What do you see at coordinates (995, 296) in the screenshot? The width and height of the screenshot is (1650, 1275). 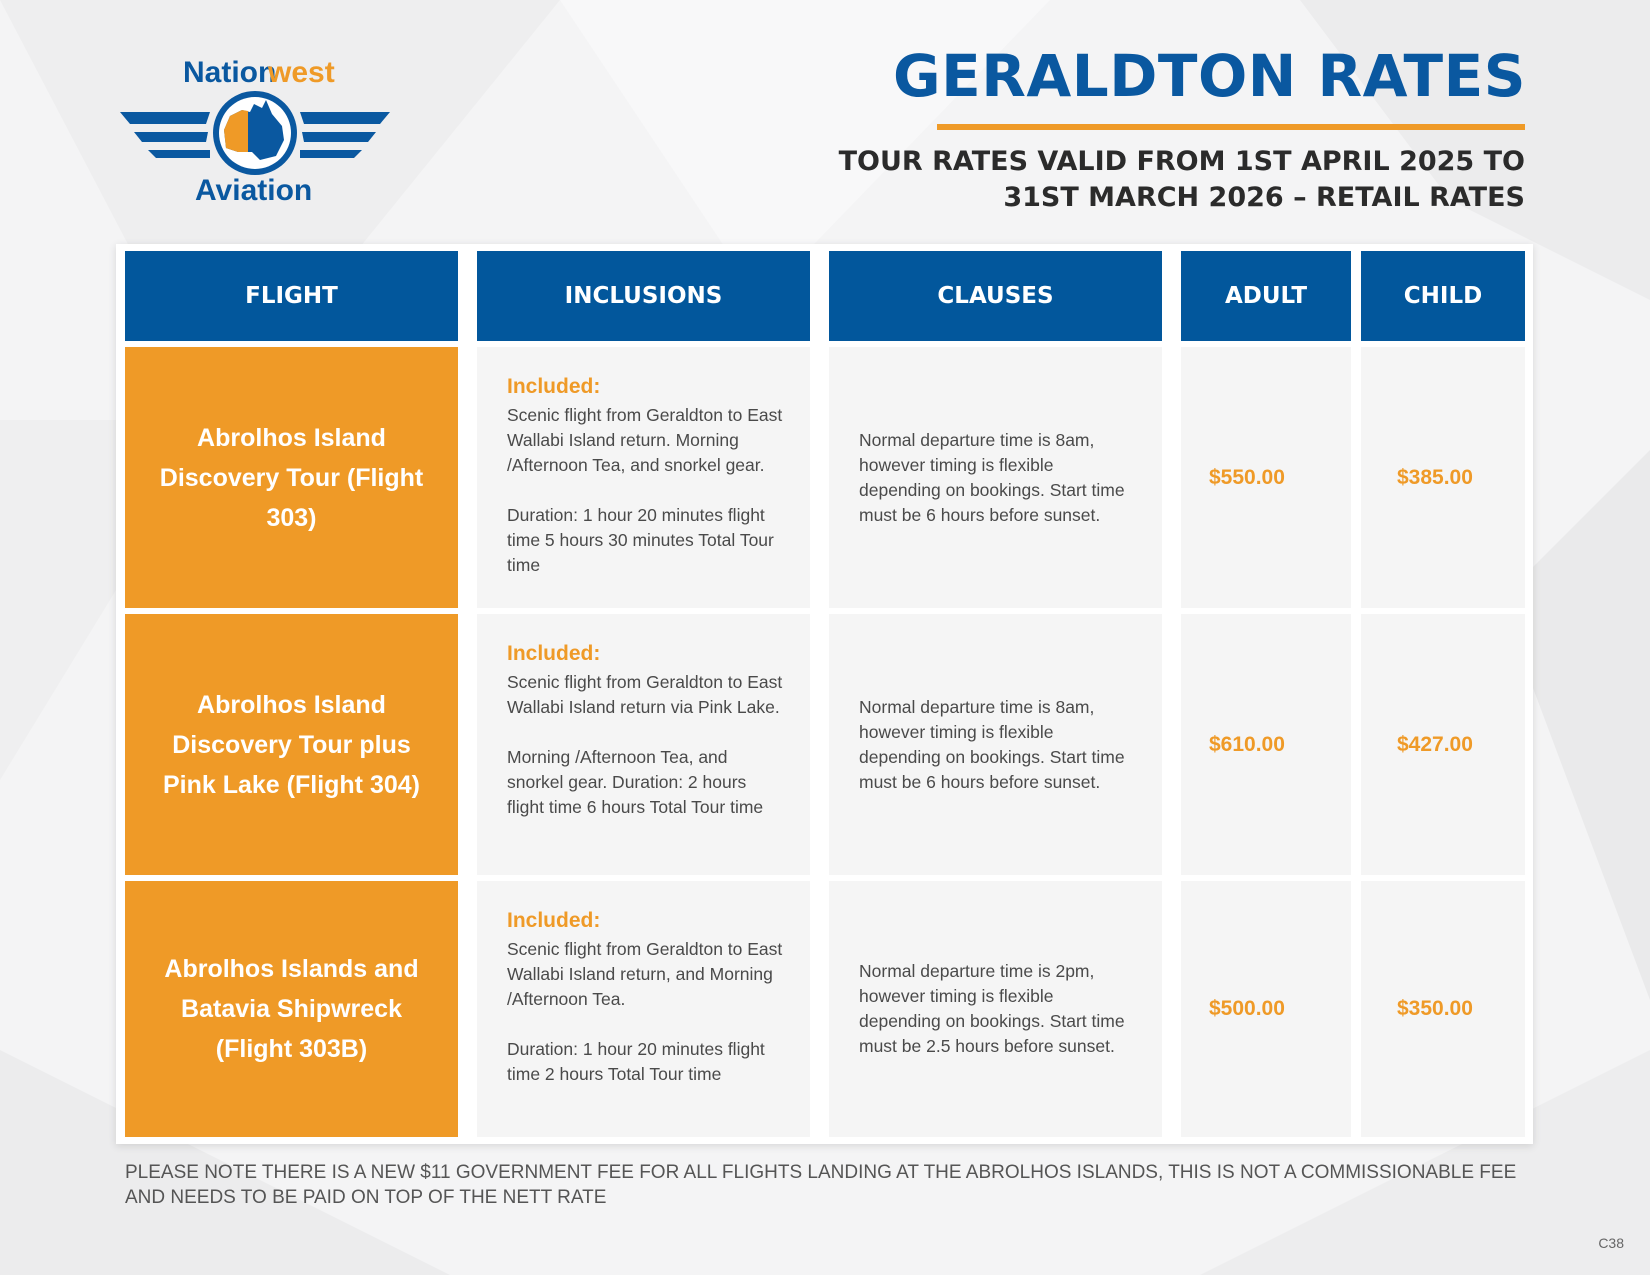 I see `column-header-clauses: CLAUSES` at bounding box center [995, 296].